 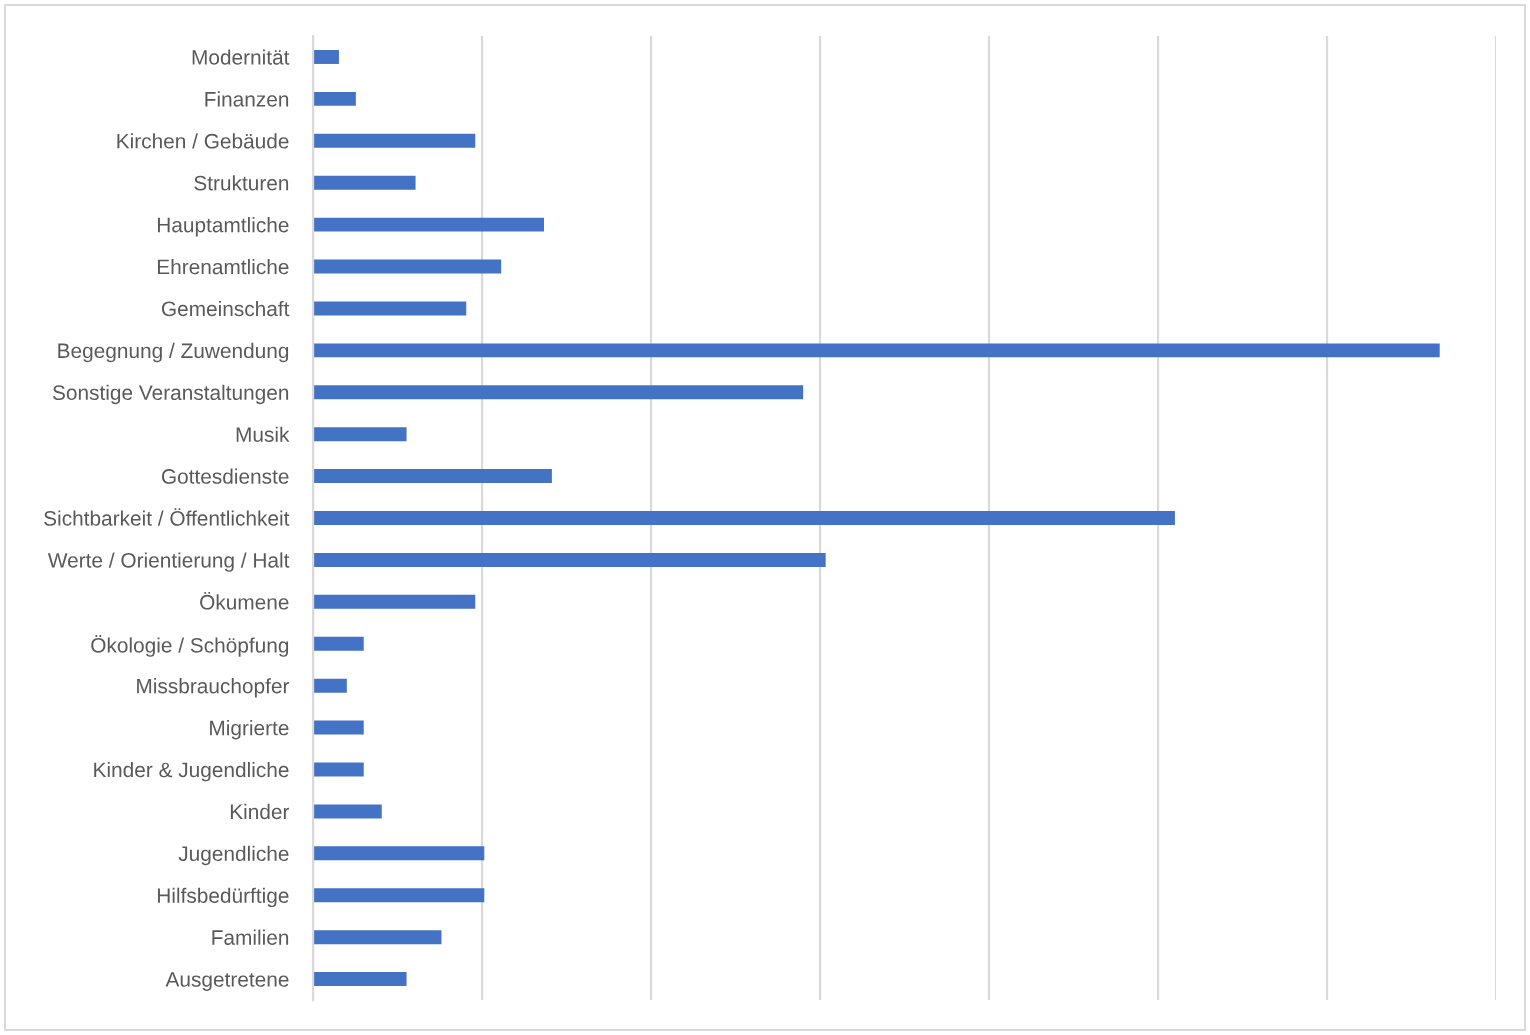 I want to click on y-tick-label: Sonstige Veranstaltungen, so click(x=170, y=394).